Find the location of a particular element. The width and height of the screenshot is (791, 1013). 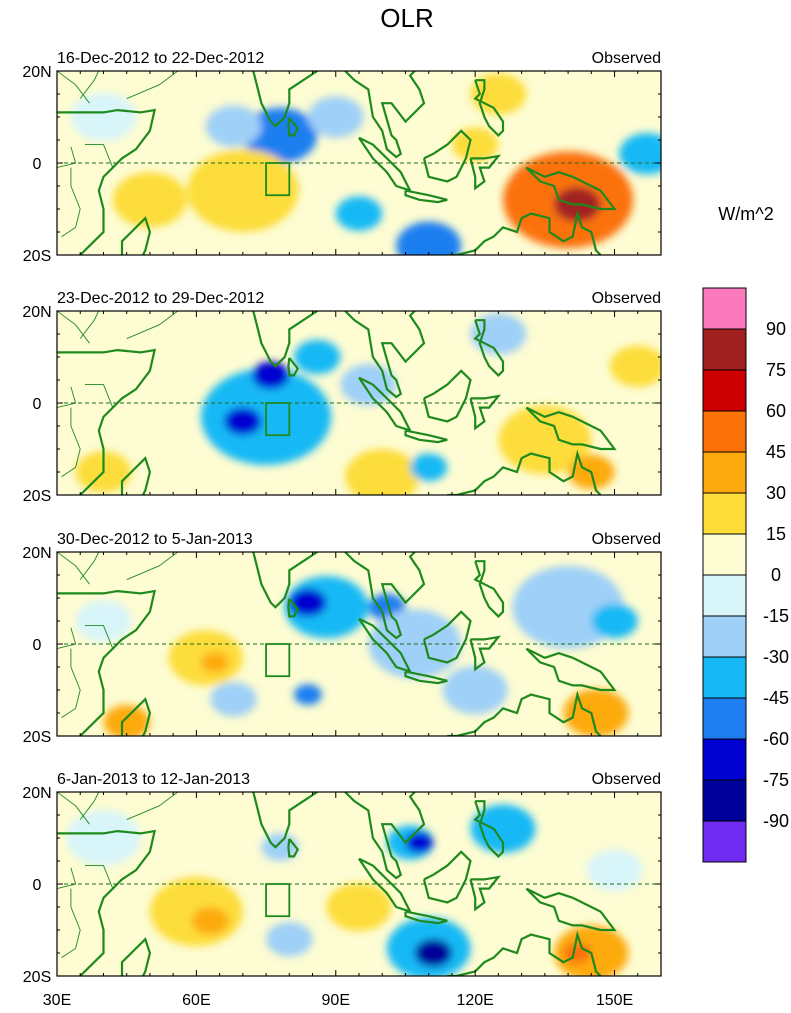

panel-period: 6-Jan-2013 to 12-Jan-2013 is located at coordinates (153, 779).